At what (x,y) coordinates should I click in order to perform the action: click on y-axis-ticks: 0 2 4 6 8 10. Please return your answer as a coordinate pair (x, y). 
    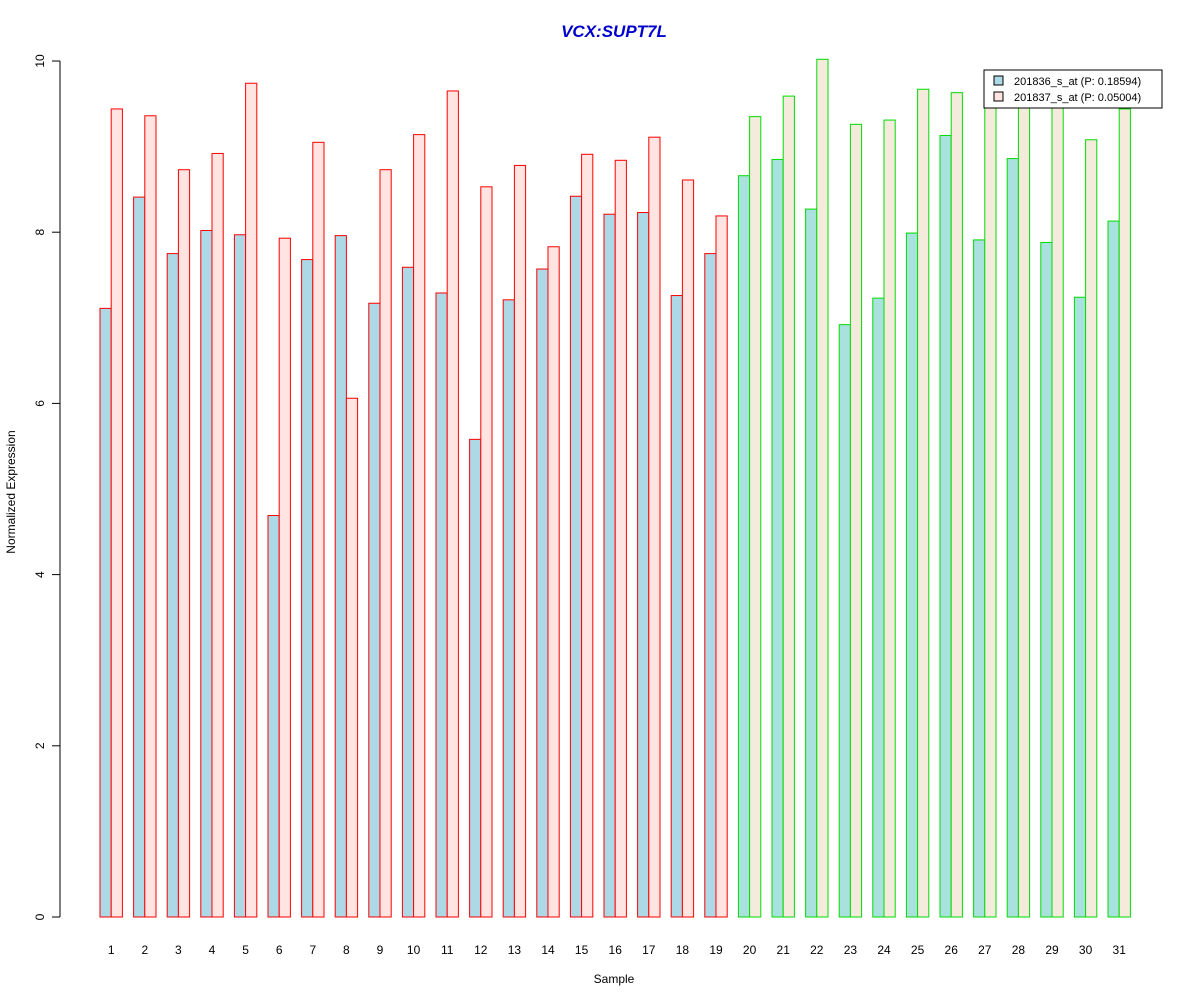
    Looking at the image, I should click on (46, 487).